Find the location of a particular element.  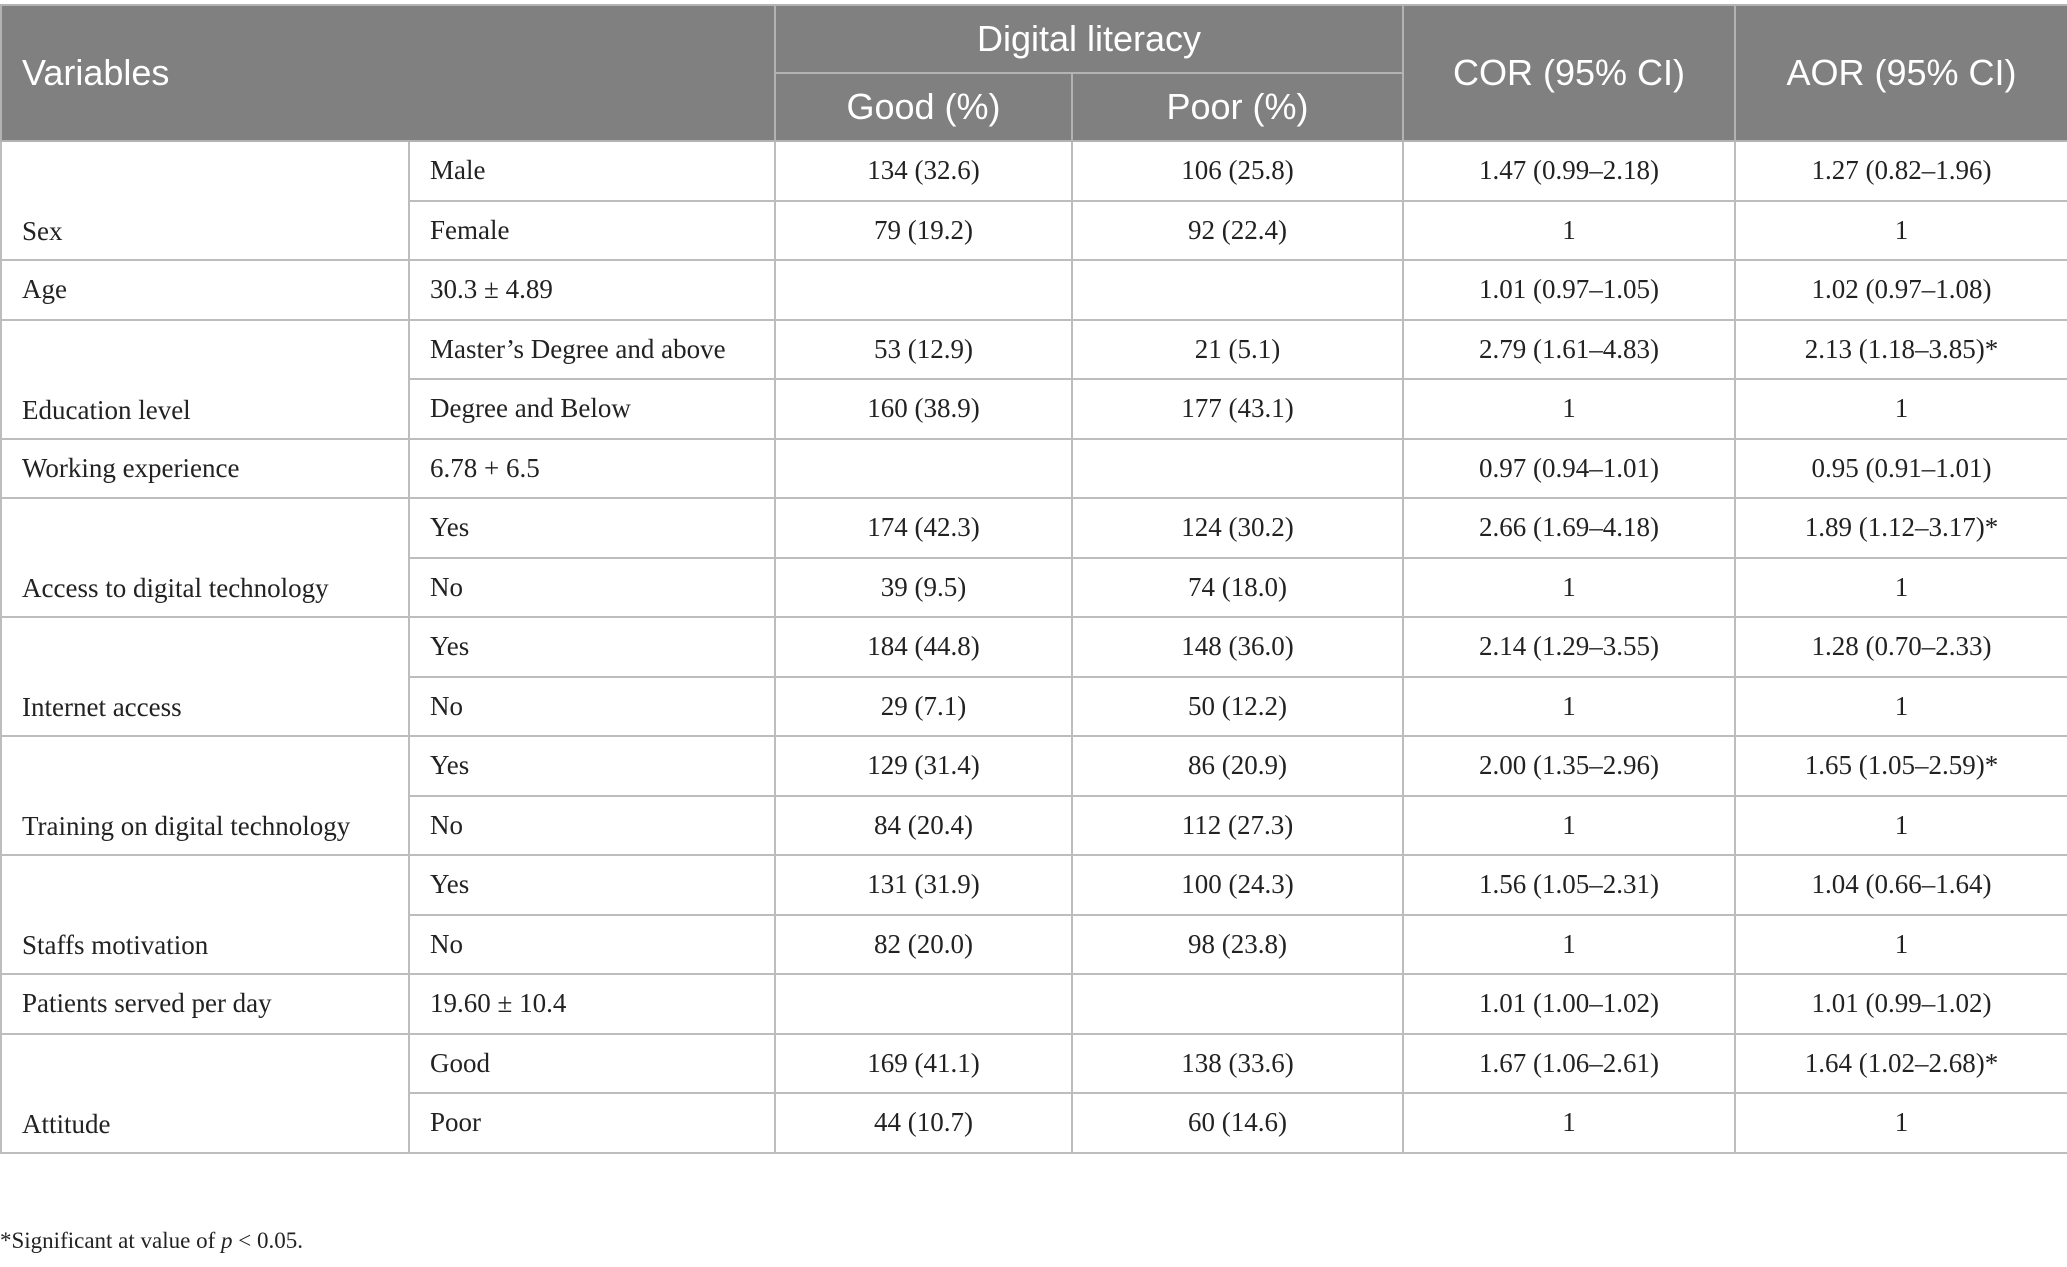

variable-cell: Internet access is located at coordinates (205, 676).